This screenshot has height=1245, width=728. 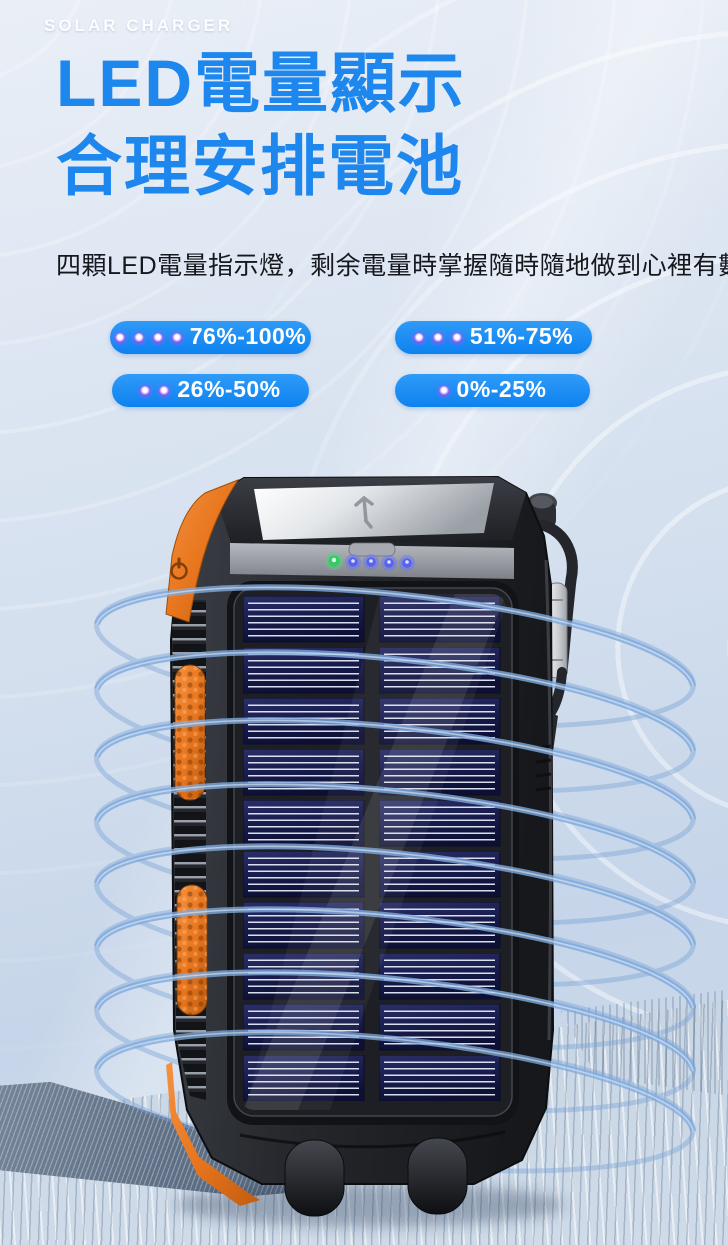 I want to click on device-shadow, so click(x=370, y=1205).